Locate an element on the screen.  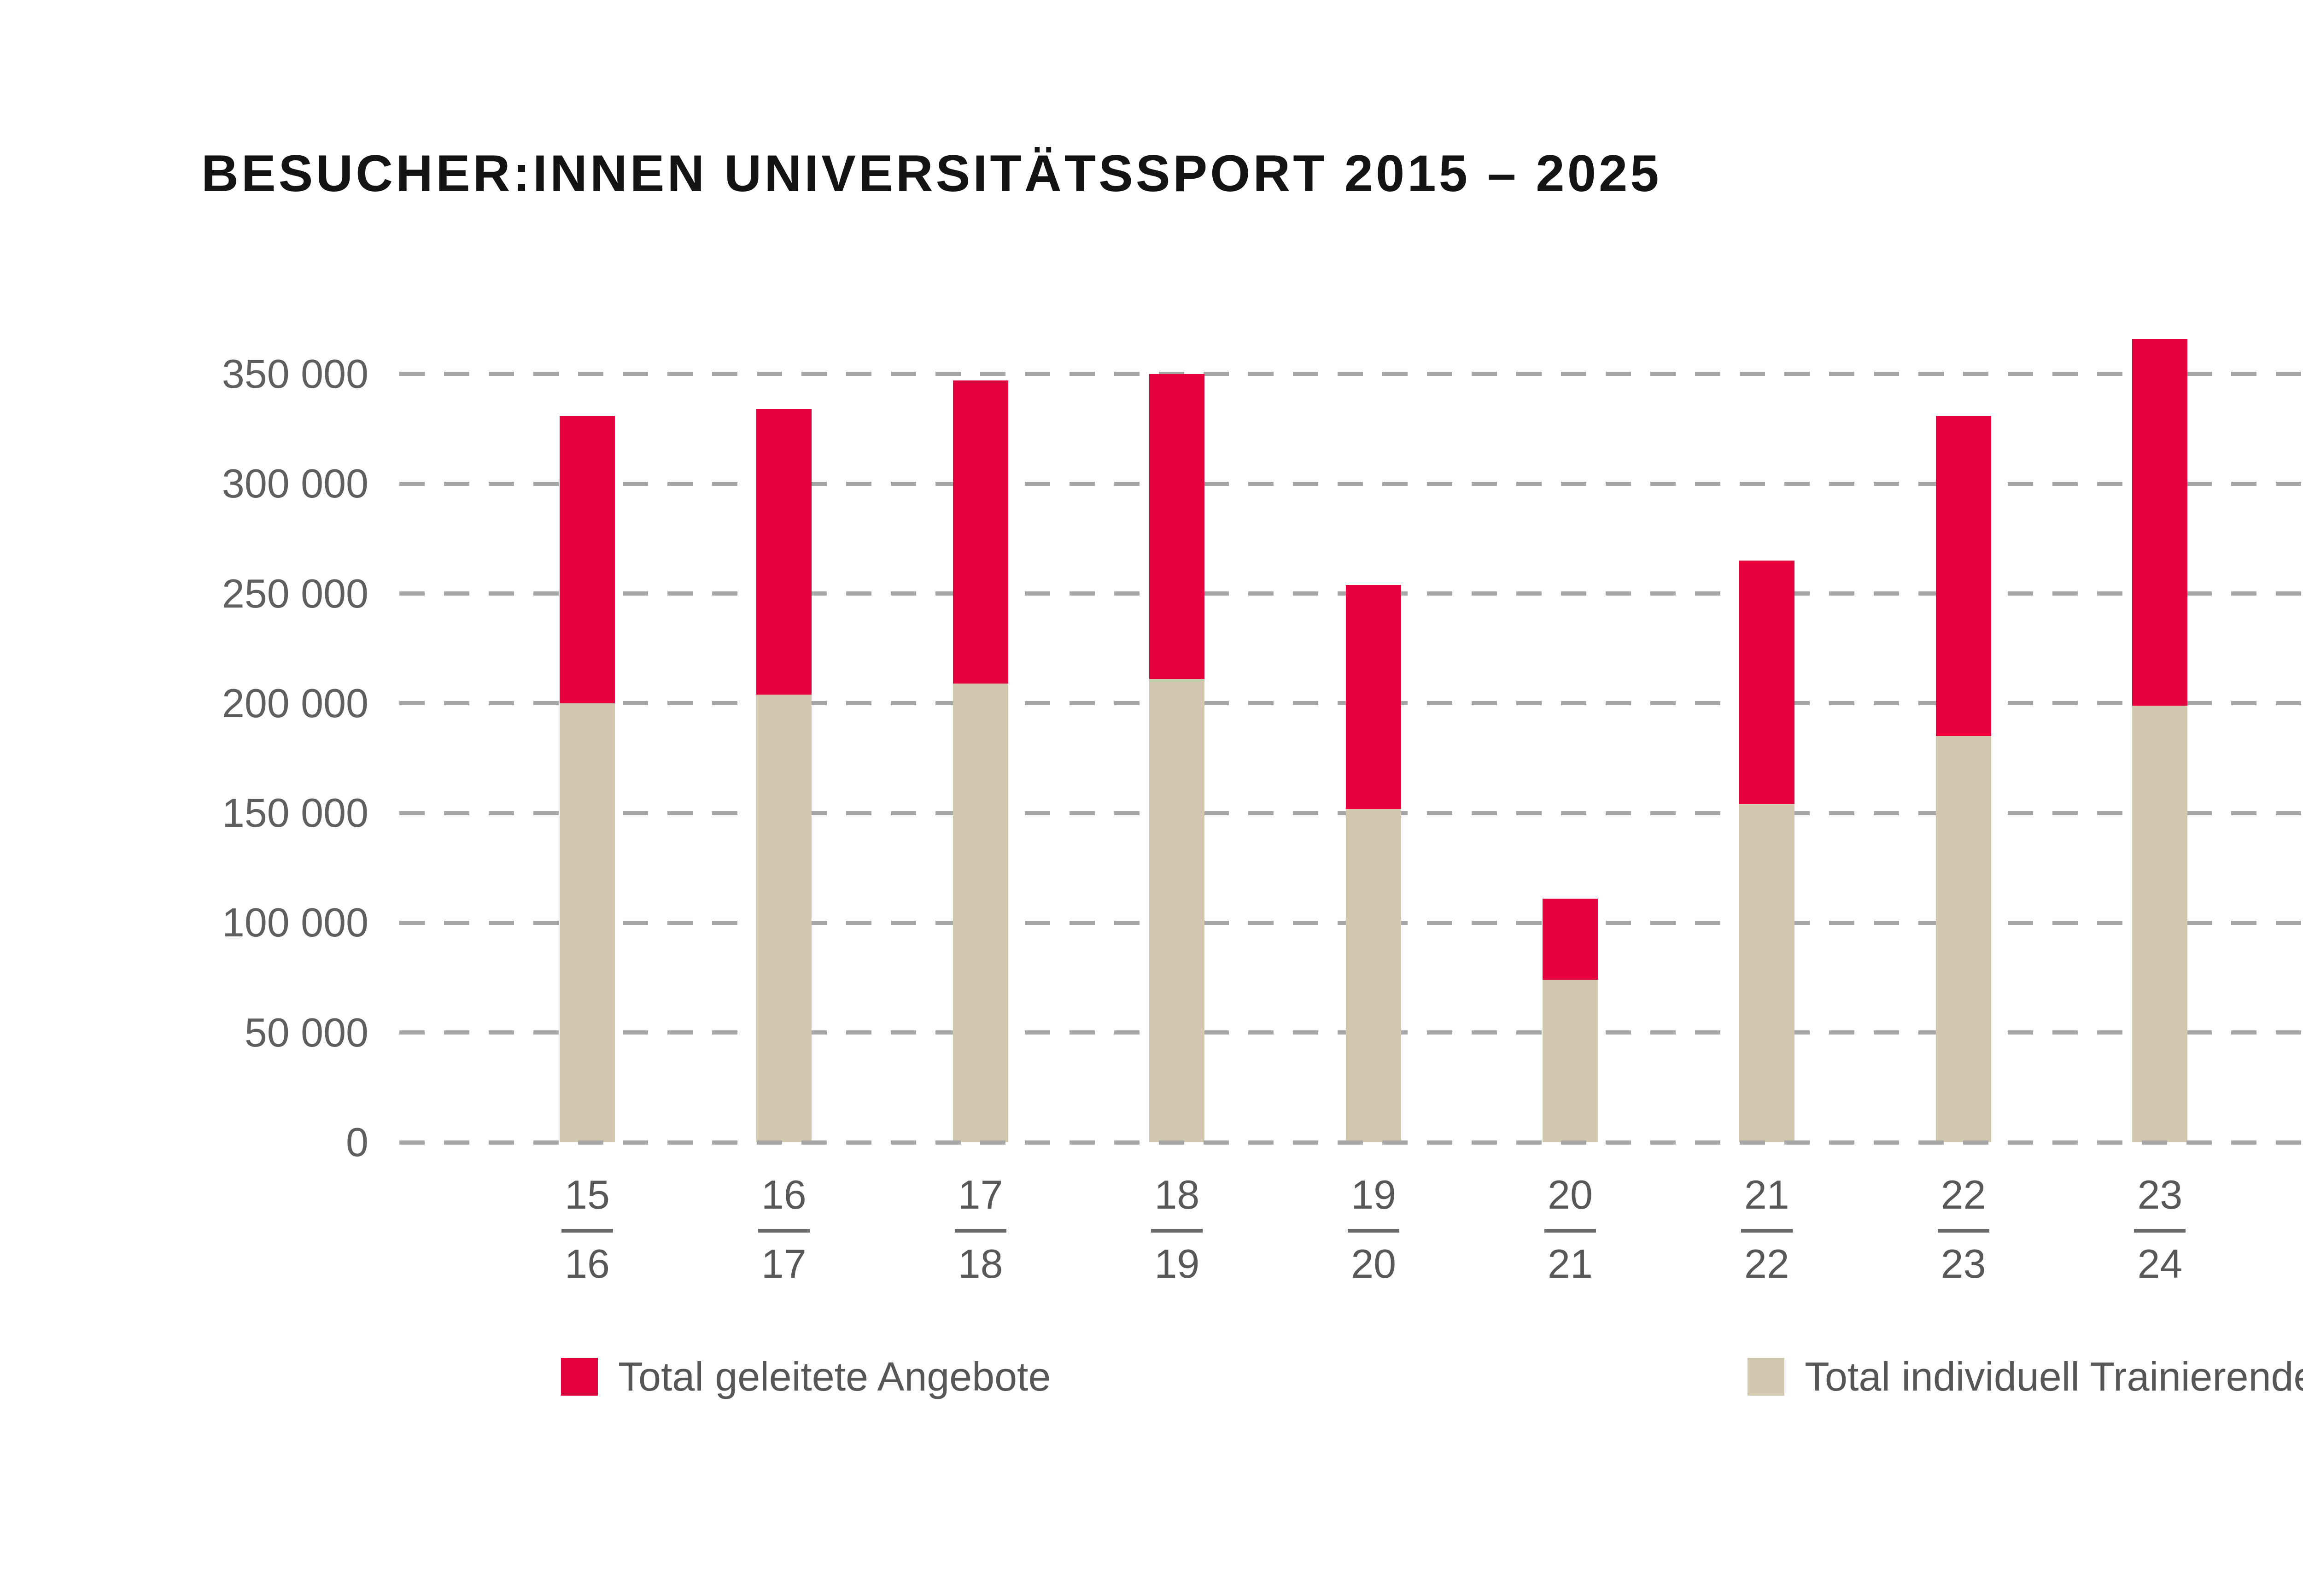
y-tick-label-100000: 100 000 is located at coordinates (295, 923).